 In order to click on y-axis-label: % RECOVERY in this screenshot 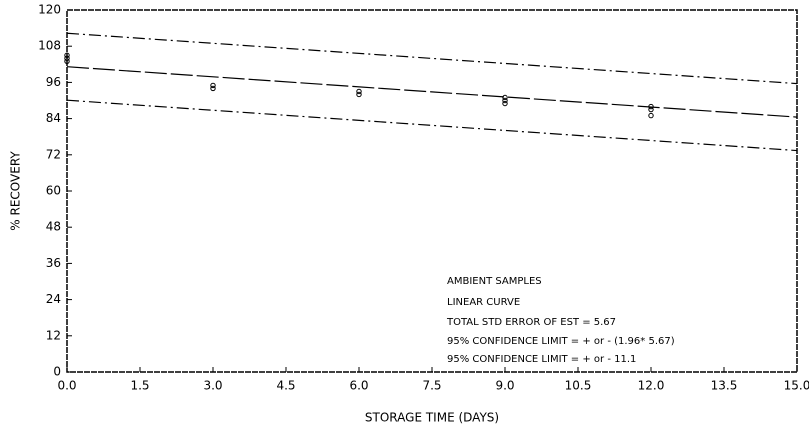, I will do `click(16, 191)`.